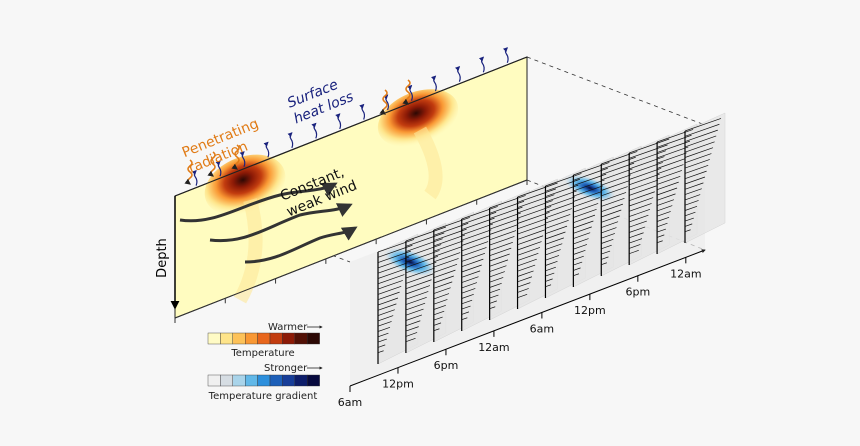  I want to click on legend-gradient: Stronger Temperature gradient, so click(265, 382).